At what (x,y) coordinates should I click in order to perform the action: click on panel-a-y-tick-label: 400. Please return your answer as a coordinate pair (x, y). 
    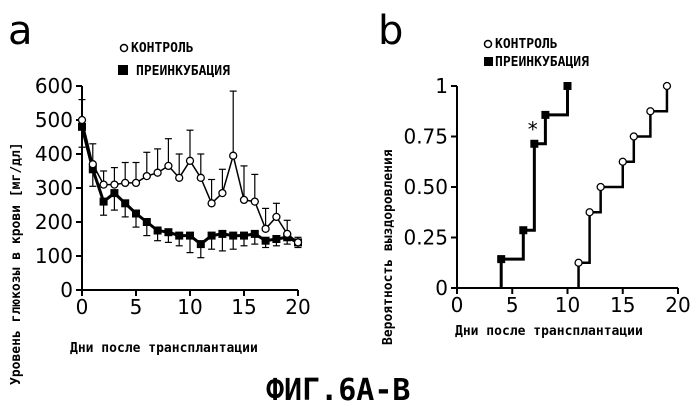
    Looking at the image, I should click on (54, 154).